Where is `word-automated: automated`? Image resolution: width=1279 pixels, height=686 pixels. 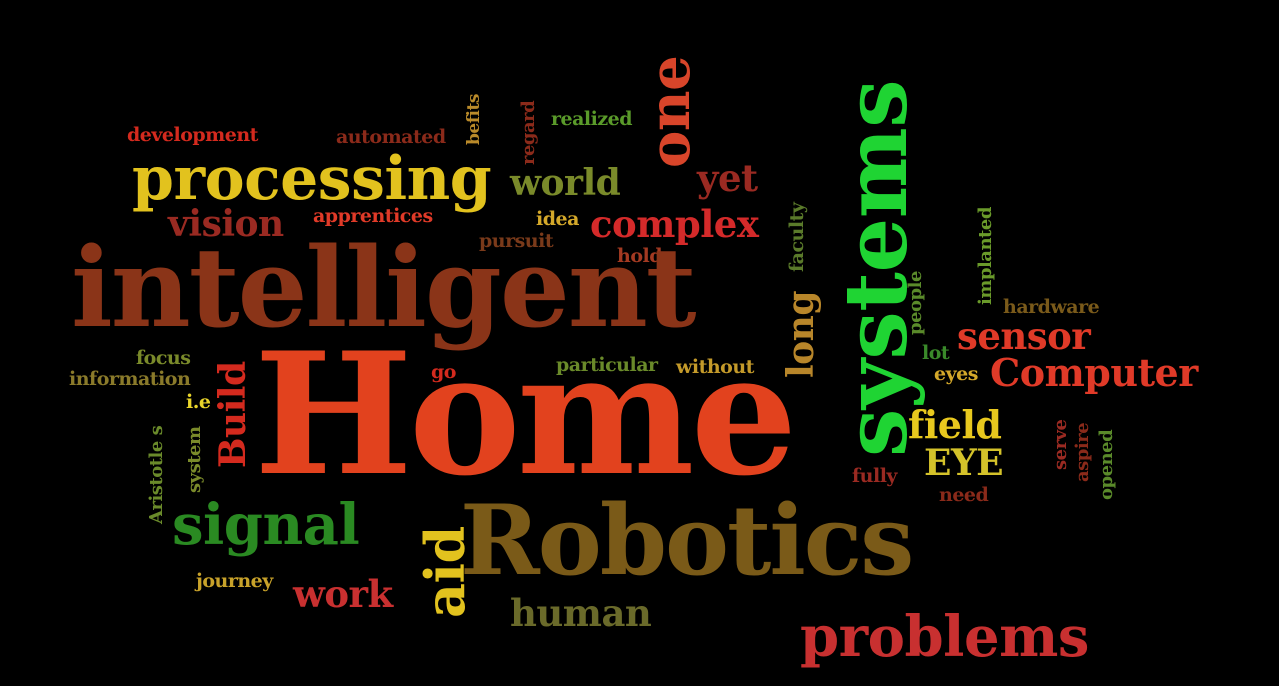
word-automated: automated is located at coordinates (391, 137).